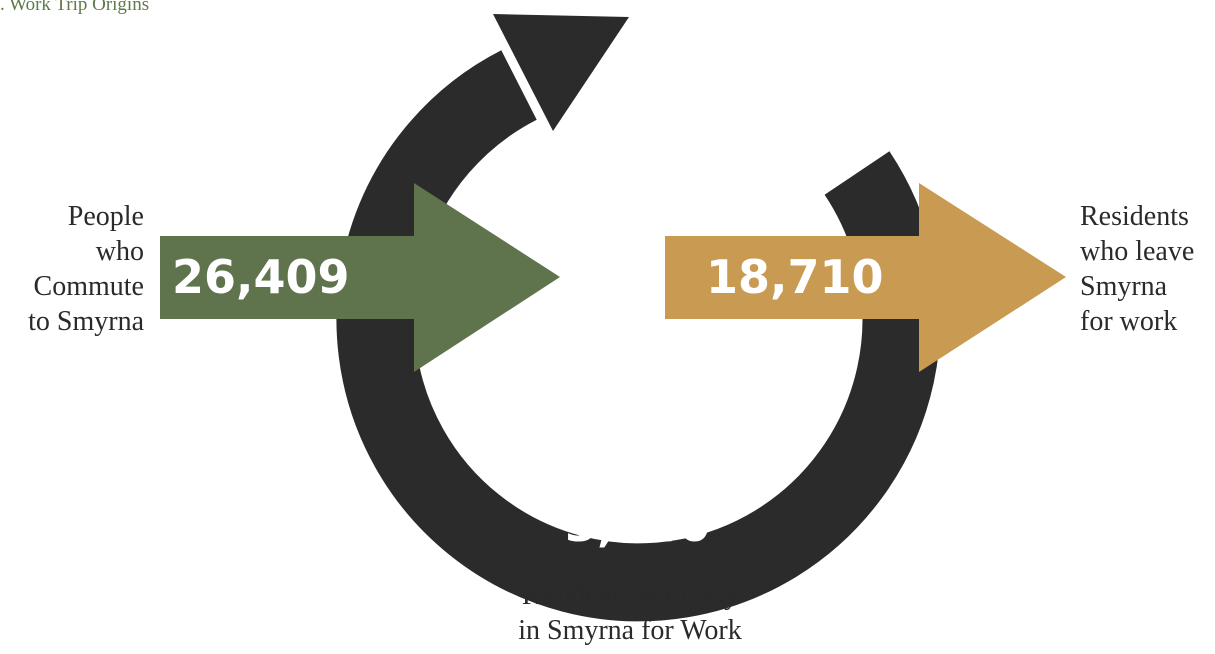  What do you see at coordinates (88, 286) in the screenshot?
I see `inbound-label-line: Commute` at bounding box center [88, 286].